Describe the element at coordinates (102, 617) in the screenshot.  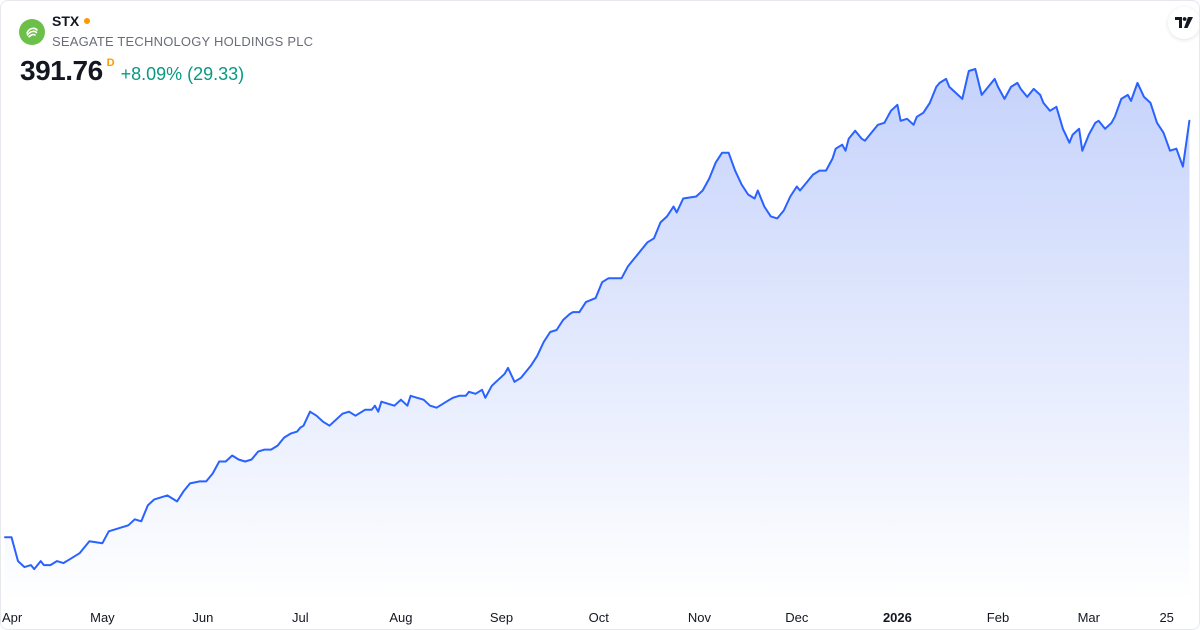
I see `x-tick-label: May` at that location.